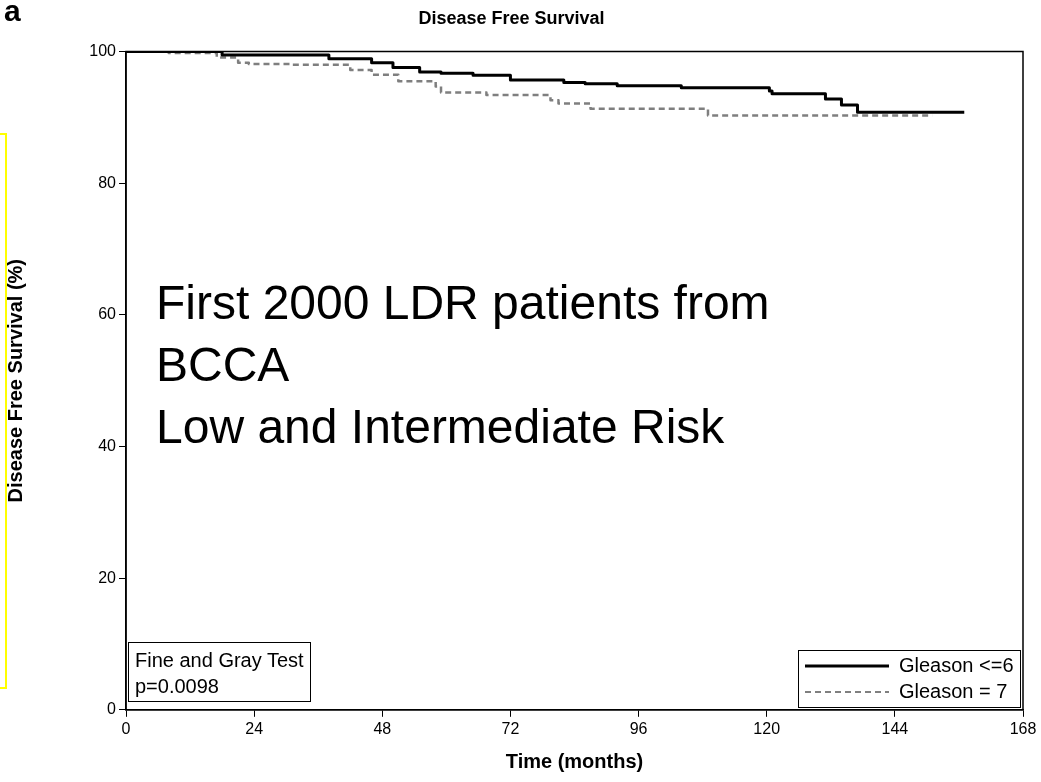  What do you see at coordinates (112, 709) in the screenshot?
I see `y-tick-label: 0` at bounding box center [112, 709].